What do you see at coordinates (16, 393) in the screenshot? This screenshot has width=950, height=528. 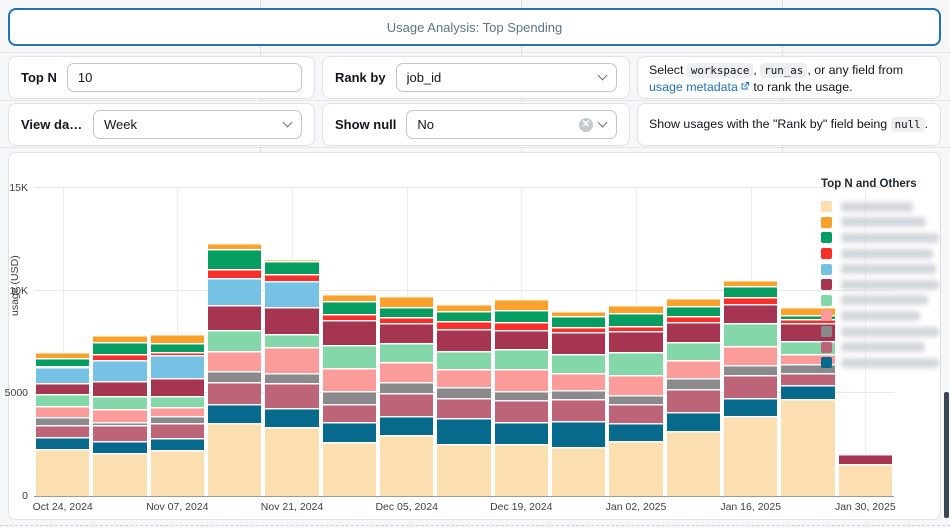 I see `y-axis-tick-label: 5000` at bounding box center [16, 393].